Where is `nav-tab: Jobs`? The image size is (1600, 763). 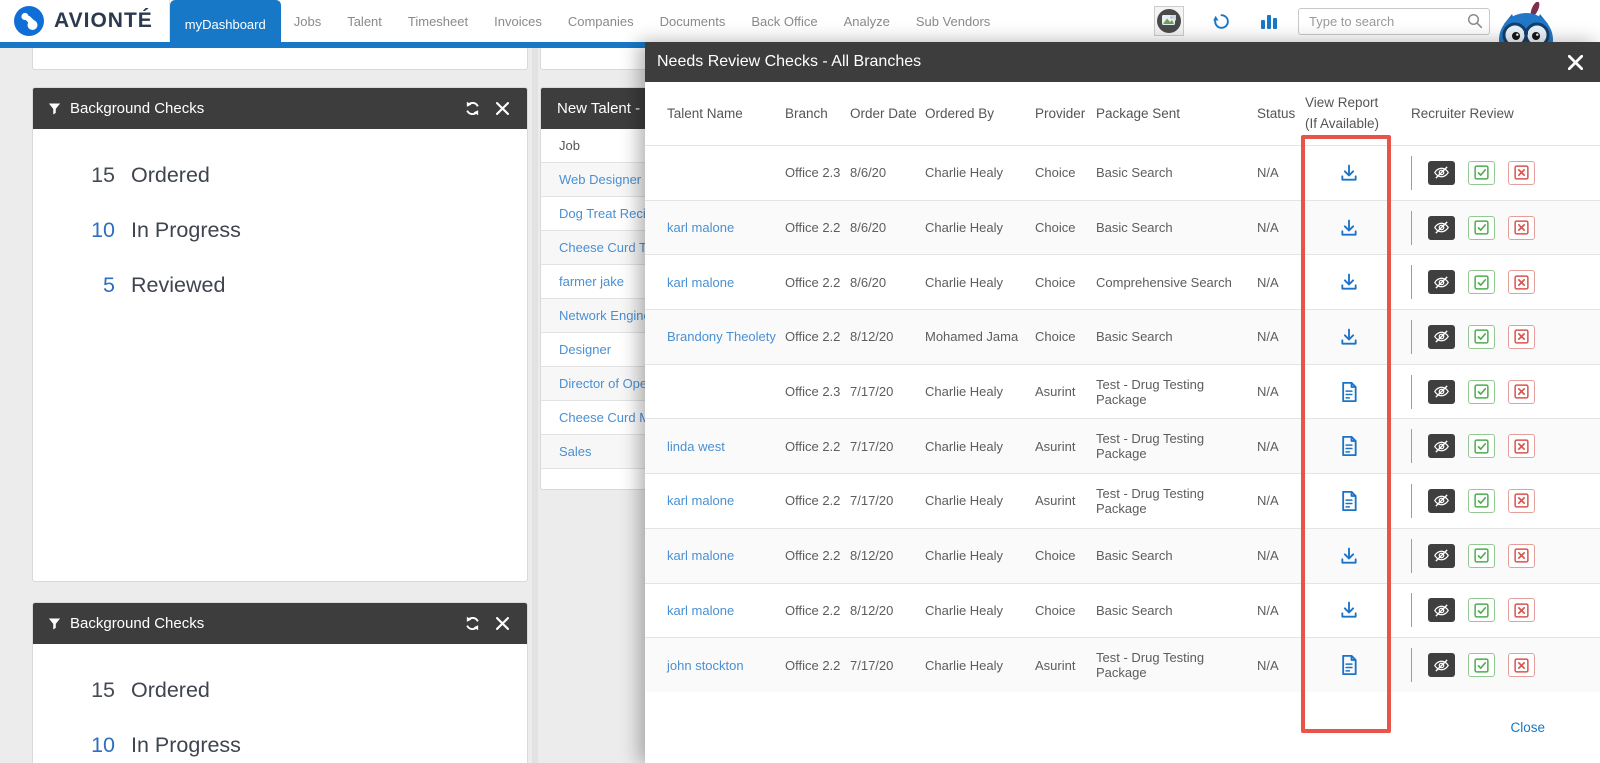
nav-tab: Jobs is located at coordinates (307, 21).